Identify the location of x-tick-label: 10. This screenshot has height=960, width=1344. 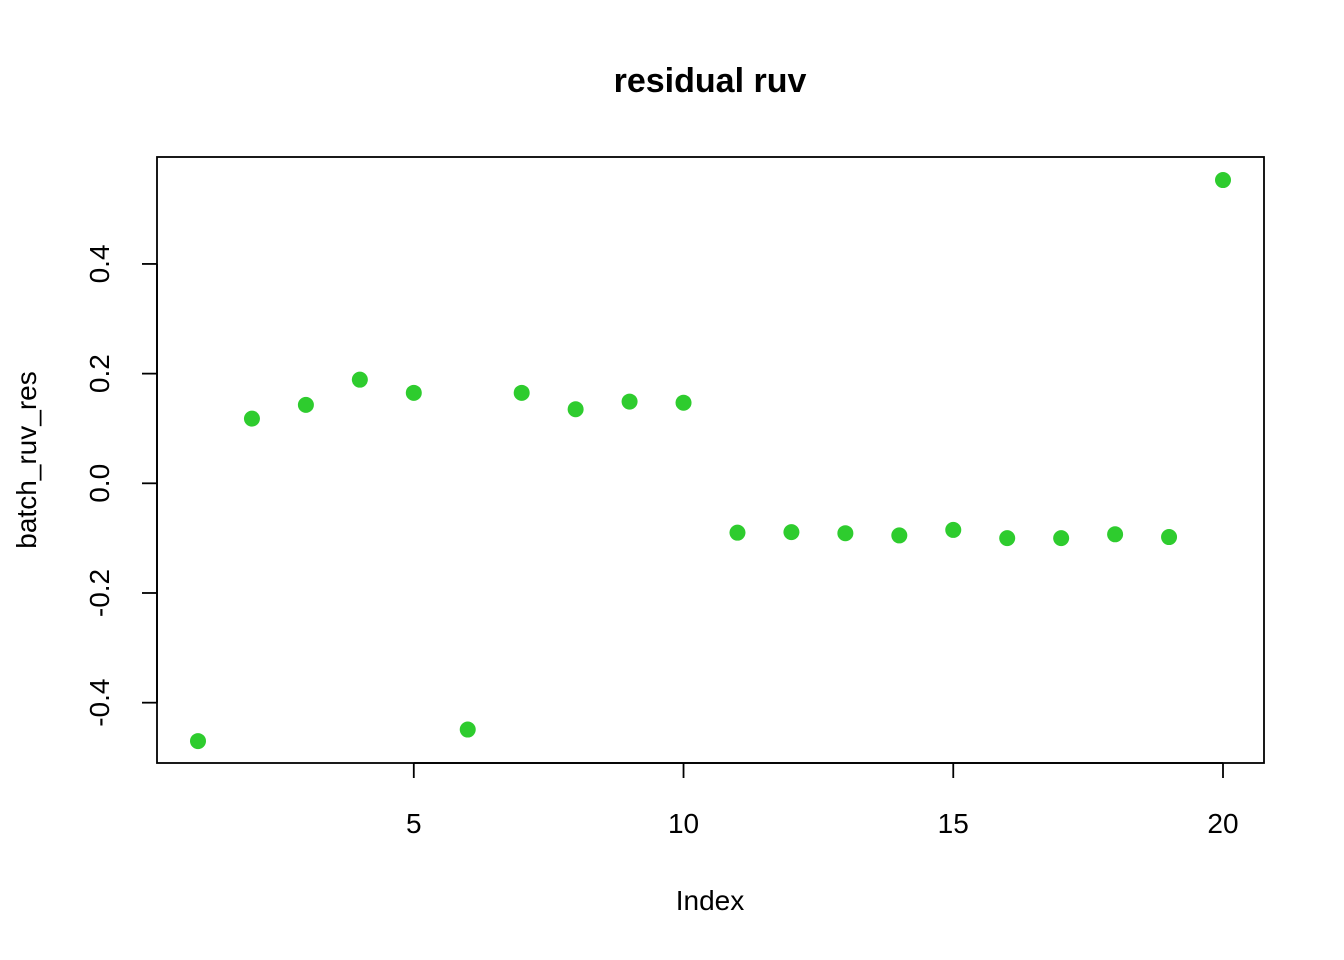
(683, 823).